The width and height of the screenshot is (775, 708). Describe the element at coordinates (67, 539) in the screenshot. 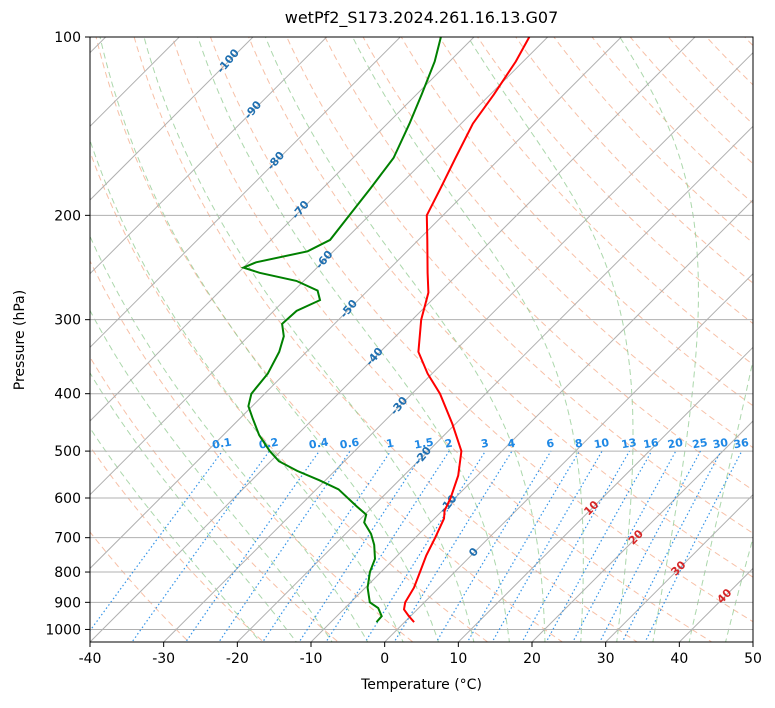

I see `y-tick-label: 700` at that location.